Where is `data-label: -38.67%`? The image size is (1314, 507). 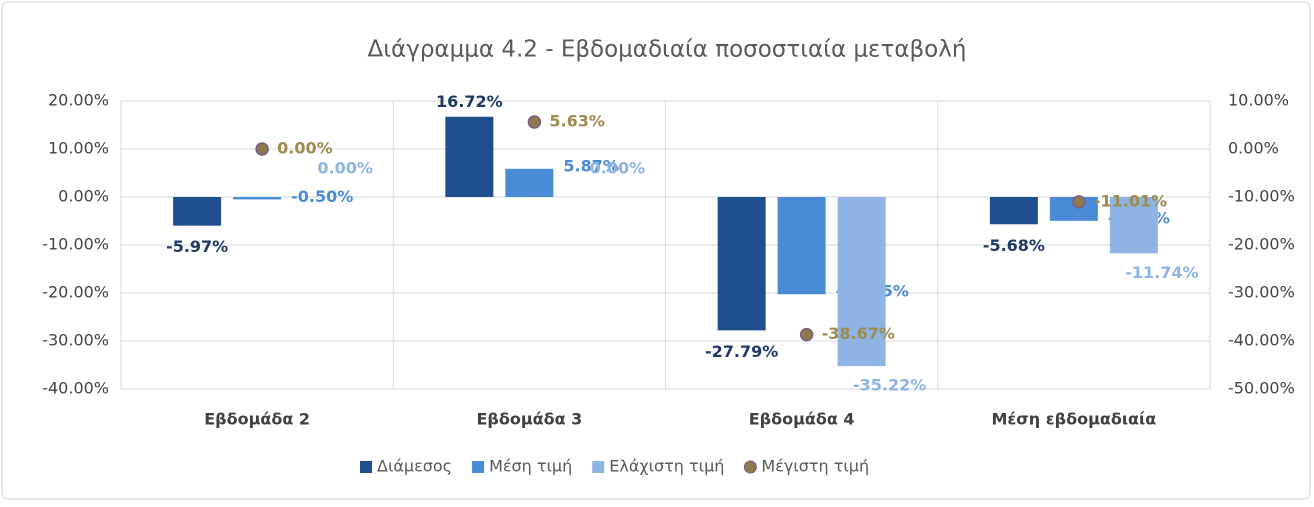
data-label: -38.67% is located at coordinates (858, 333).